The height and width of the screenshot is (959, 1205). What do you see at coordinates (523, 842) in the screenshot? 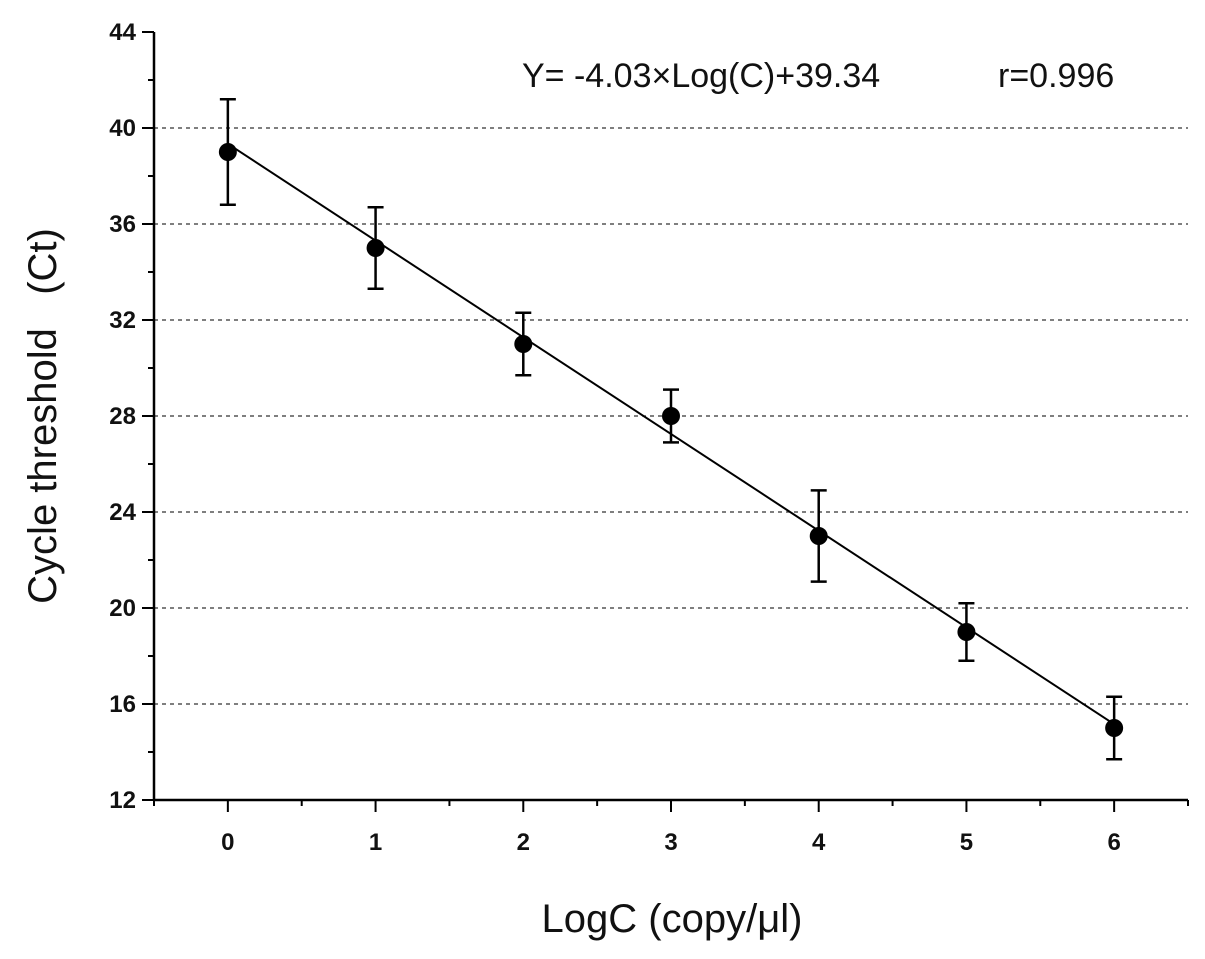
I see `x-tick-label-2: 2` at bounding box center [523, 842].